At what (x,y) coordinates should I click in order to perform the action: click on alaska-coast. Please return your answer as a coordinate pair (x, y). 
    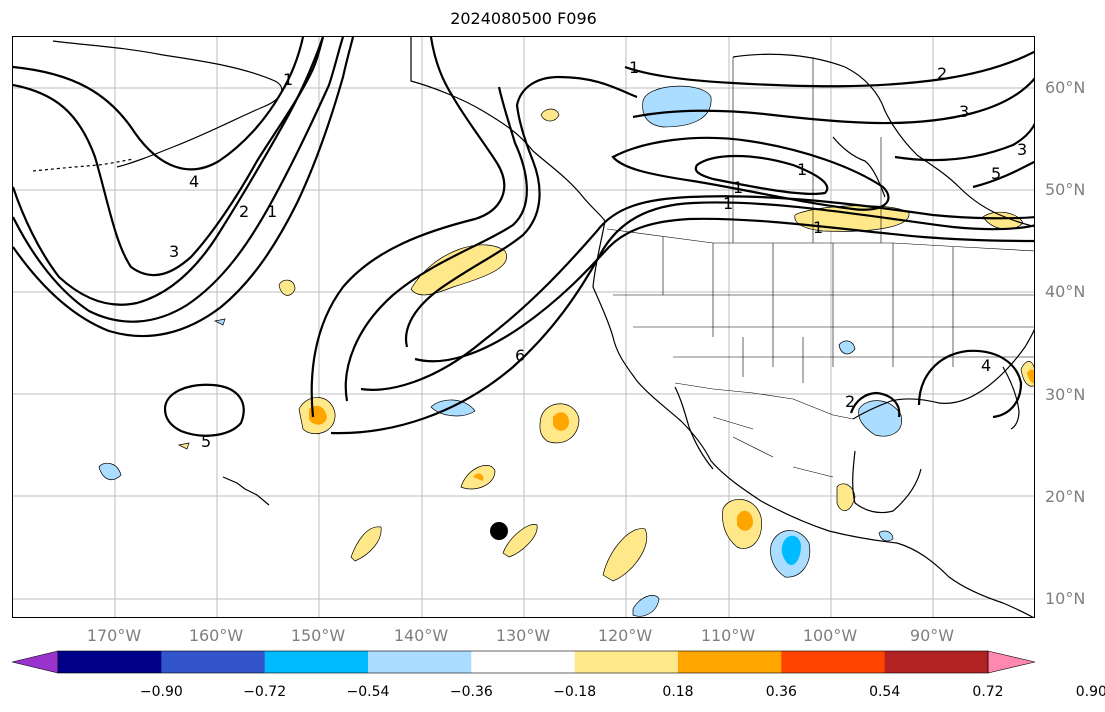
    Looking at the image, I should click on (167, 104).